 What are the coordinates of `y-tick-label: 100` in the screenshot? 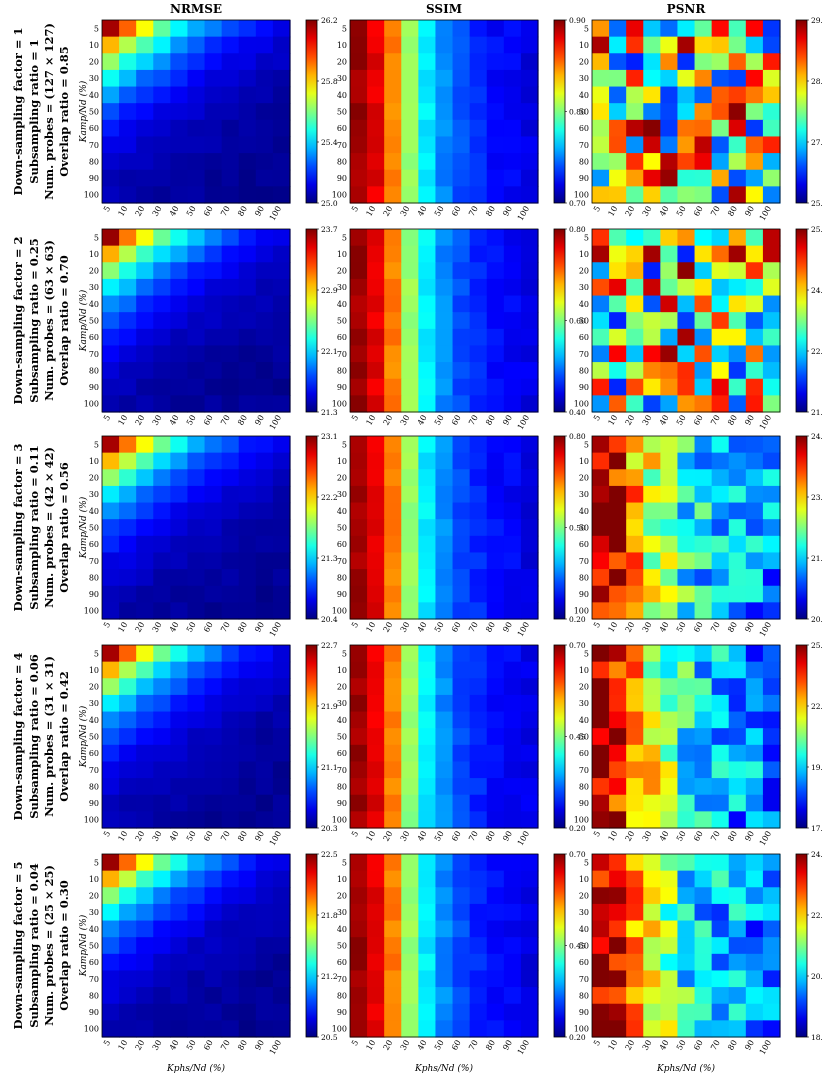 It's located at (581, 611).